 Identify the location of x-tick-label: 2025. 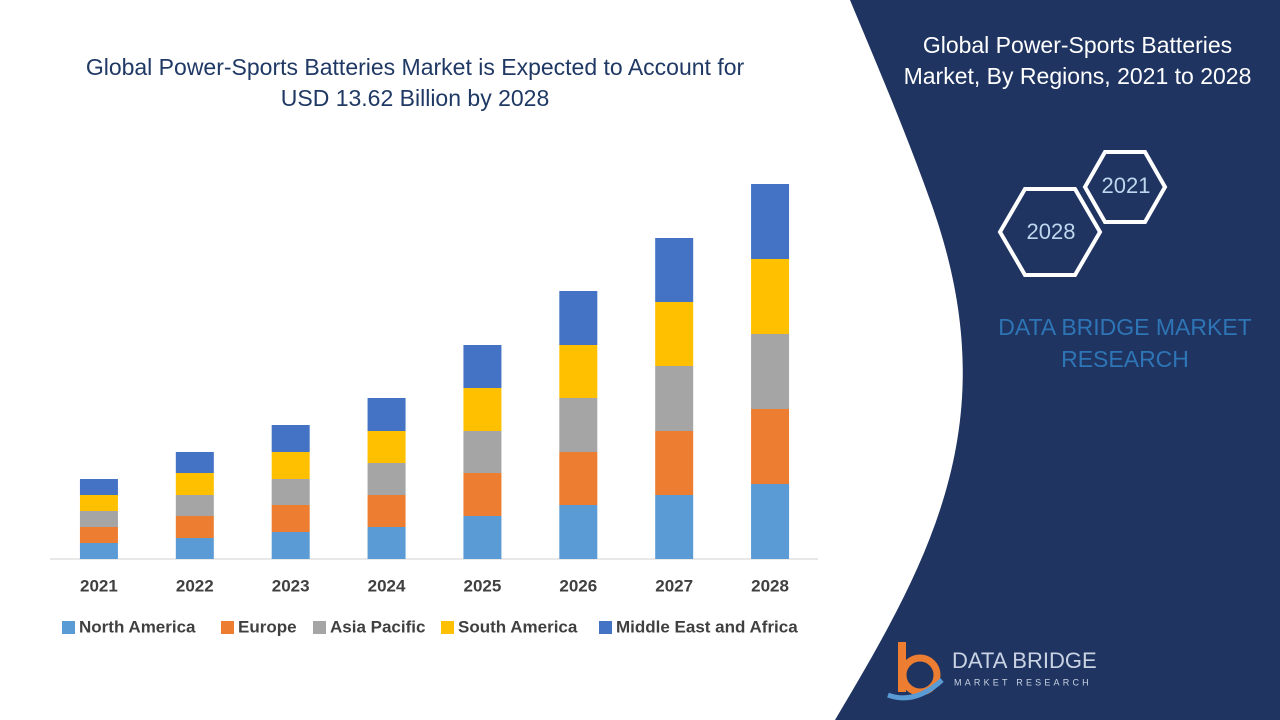
(483, 585).